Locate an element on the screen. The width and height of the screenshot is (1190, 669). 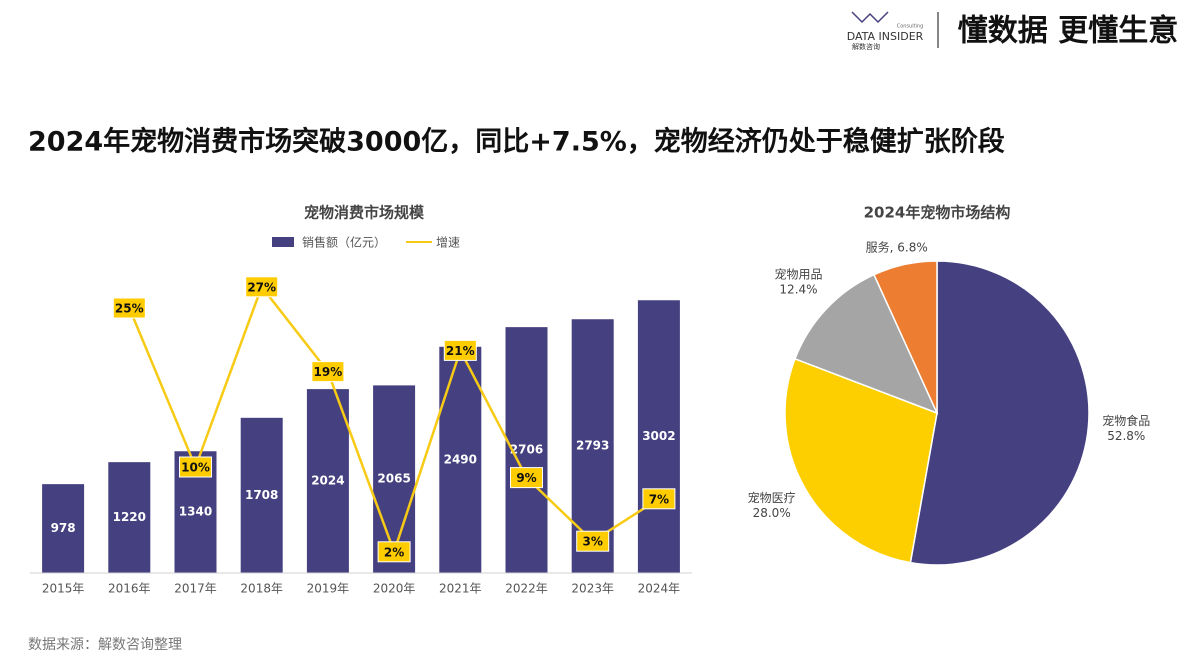
line-value-label: 9% is located at coordinates (526, 478).